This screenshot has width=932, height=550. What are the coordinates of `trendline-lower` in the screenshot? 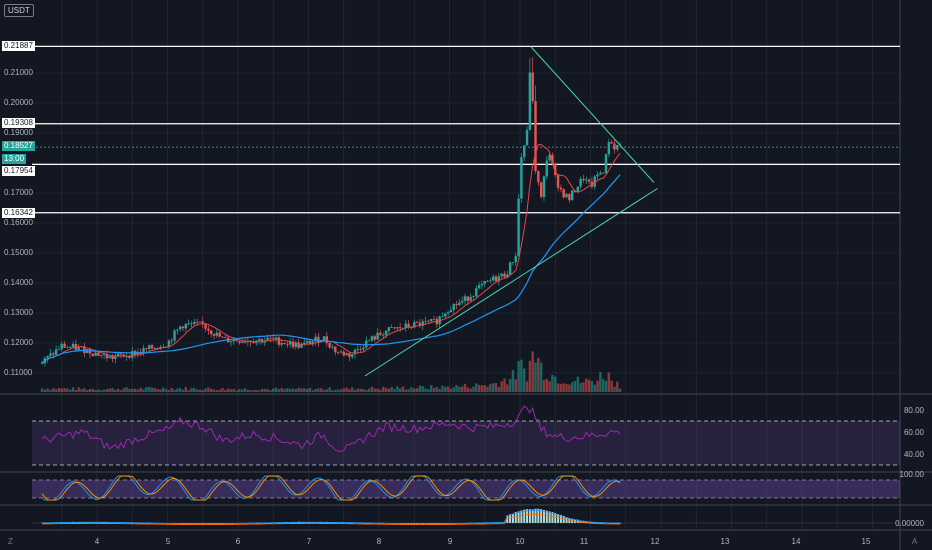 It's located at (511, 282).